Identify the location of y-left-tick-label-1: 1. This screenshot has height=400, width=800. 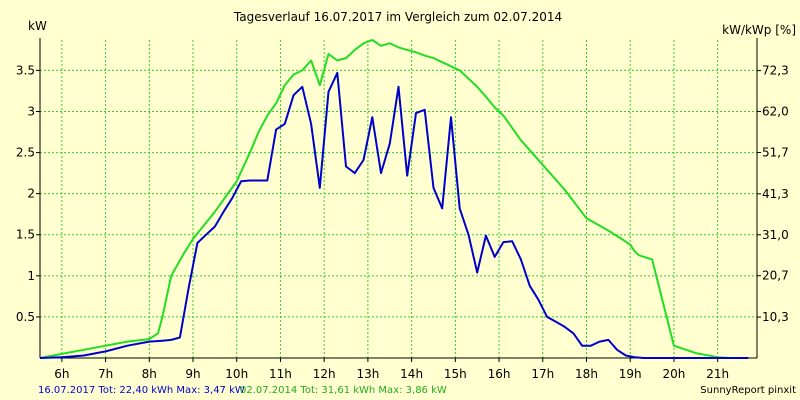
(31, 276).